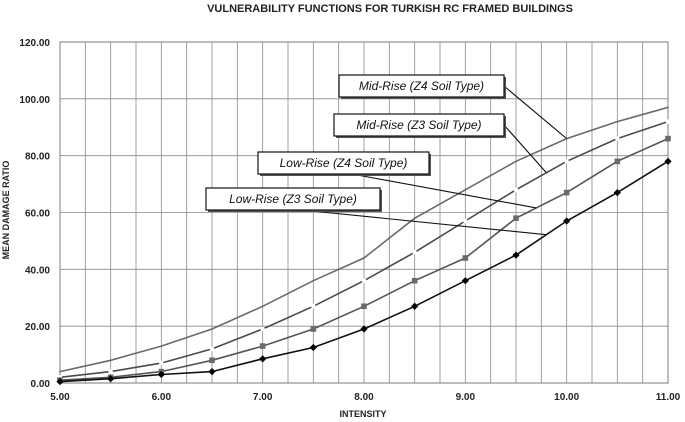  What do you see at coordinates (362, 414) in the screenshot?
I see `x-axis-label: INTENSITY` at bounding box center [362, 414].